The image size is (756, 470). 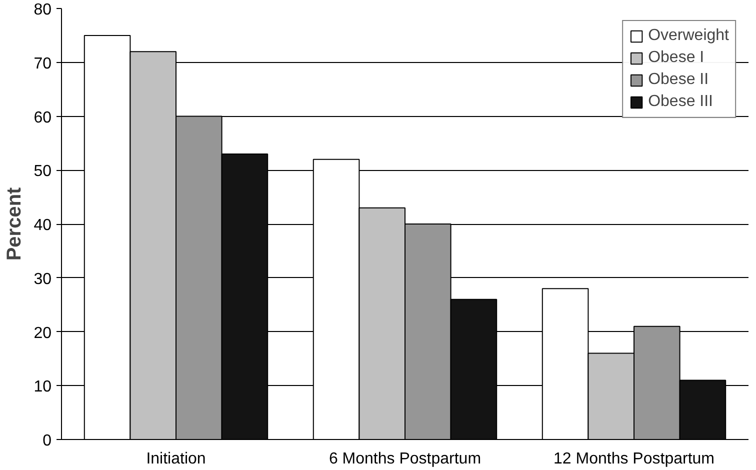 What do you see at coordinates (678, 80) in the screenshot?
I see `legend-label: Obese II` at bounding box center [678, 80].